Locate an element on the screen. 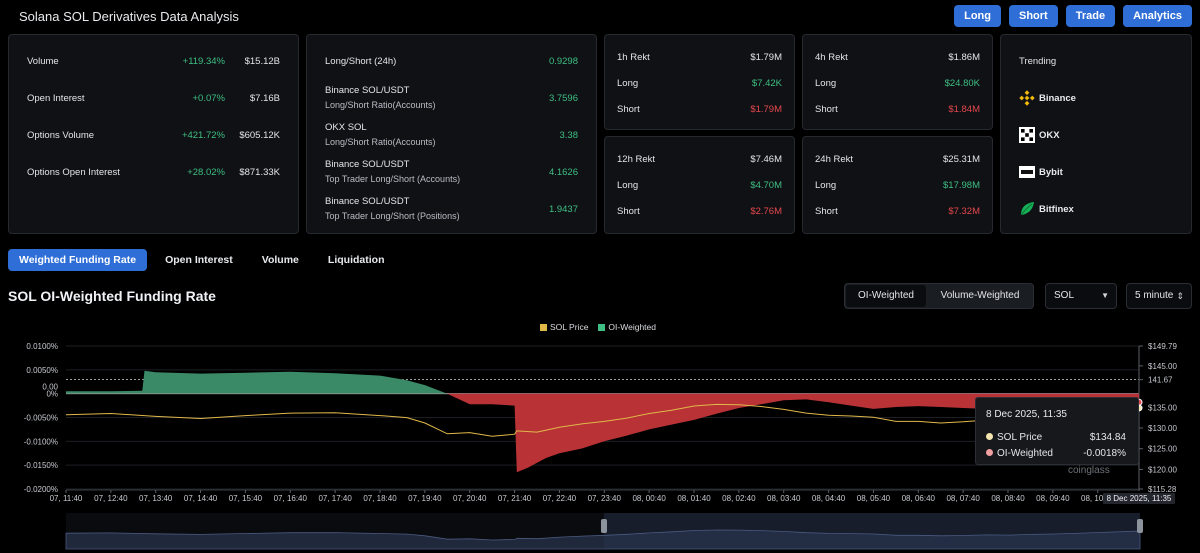 This screenshot has height=553, width=1200. x-axis-tick-label: 08, 00:40 is located at coordinates (649, 498).